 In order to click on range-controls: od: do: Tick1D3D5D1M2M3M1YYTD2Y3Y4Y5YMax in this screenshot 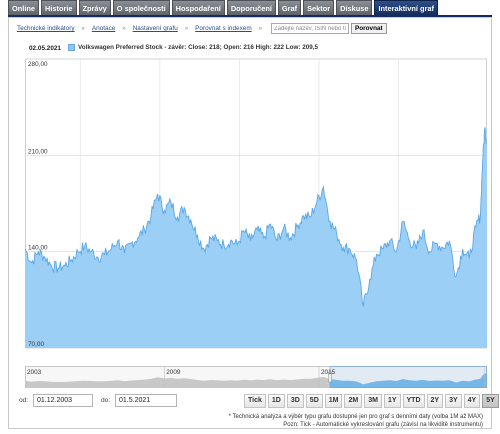, I will do `click(254, 401)`.